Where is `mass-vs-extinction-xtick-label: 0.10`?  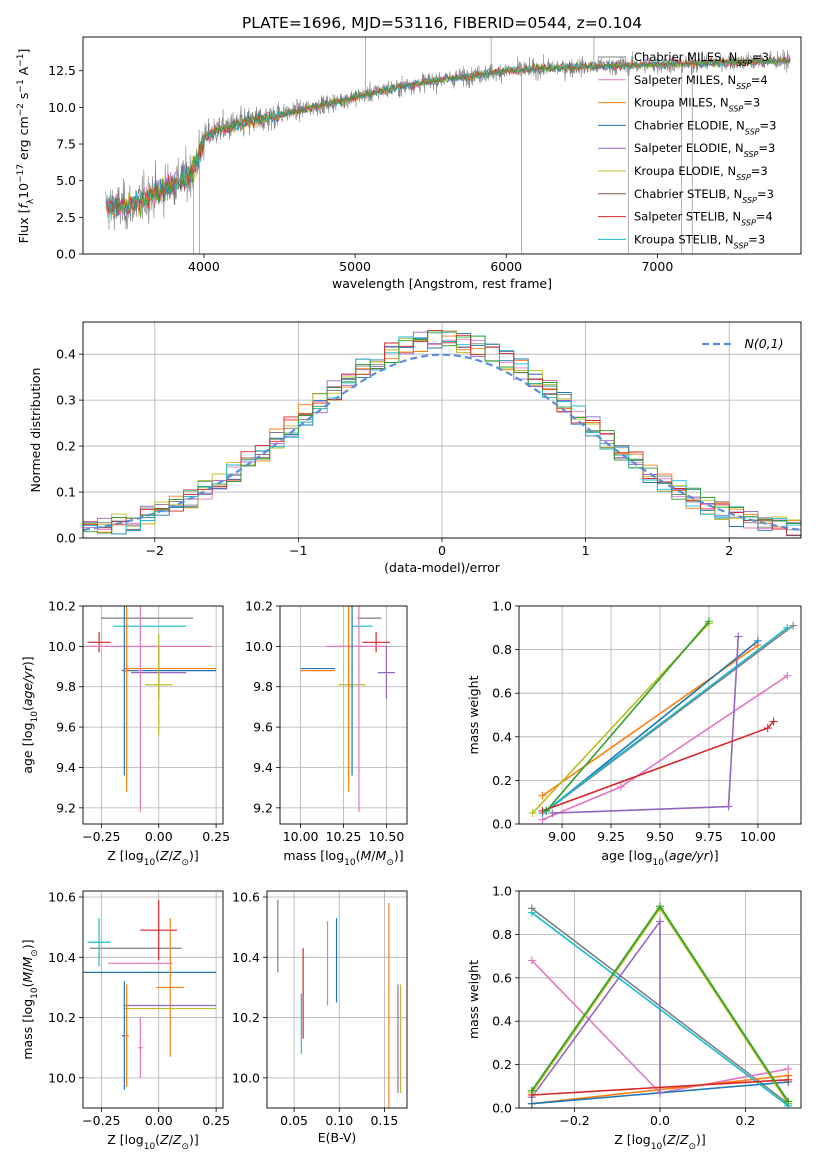 mass-vs-extinction-xtick-label: 0.10 is located at coordinates (339, 1120).